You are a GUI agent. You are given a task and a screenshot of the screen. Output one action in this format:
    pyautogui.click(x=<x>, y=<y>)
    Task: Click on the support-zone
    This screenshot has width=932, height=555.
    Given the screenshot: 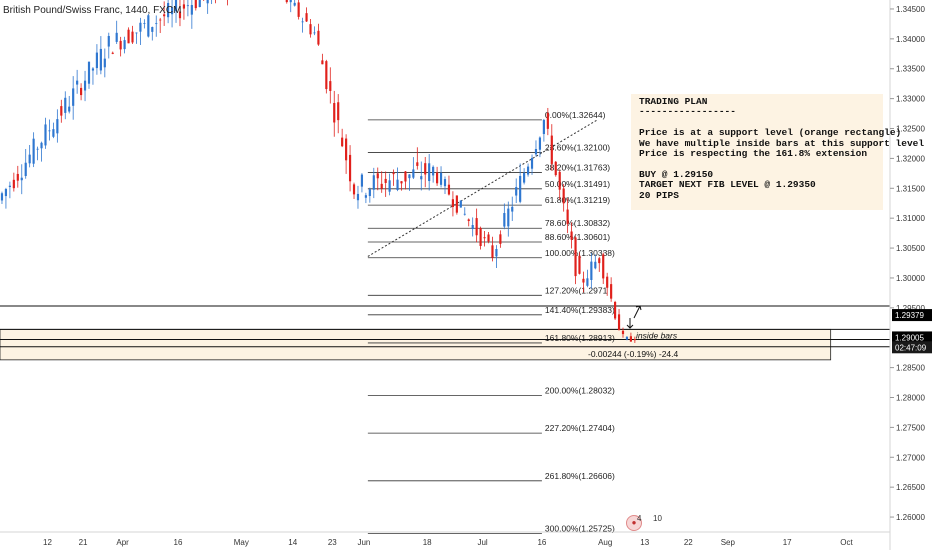 What is the action you would take?
    pyautogui.click(x=416, y=344)
    